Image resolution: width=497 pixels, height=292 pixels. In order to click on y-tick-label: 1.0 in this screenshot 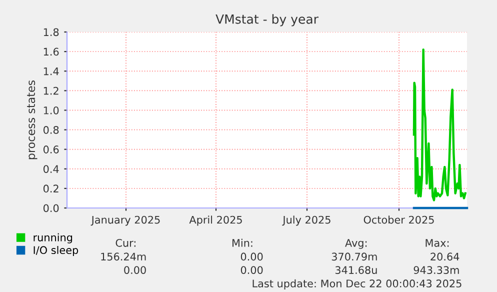, I will do `click(51, 110)`.